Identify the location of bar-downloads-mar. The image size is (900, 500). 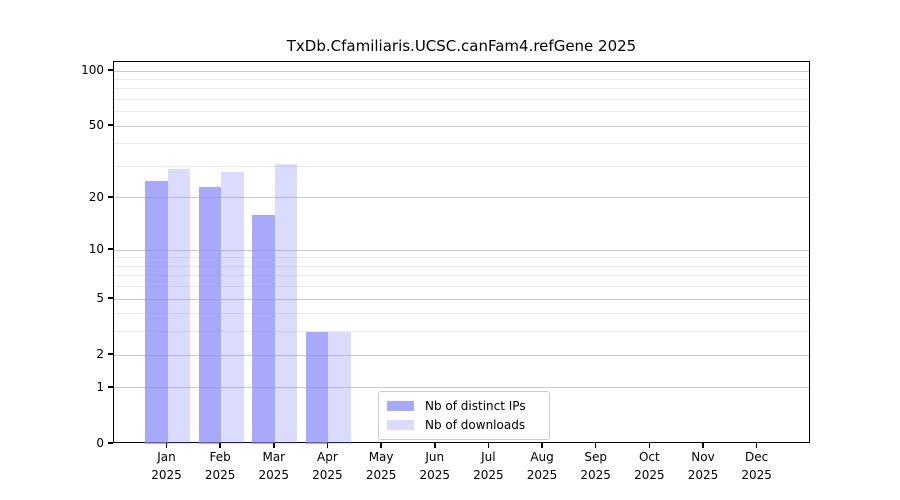
(286, 303).